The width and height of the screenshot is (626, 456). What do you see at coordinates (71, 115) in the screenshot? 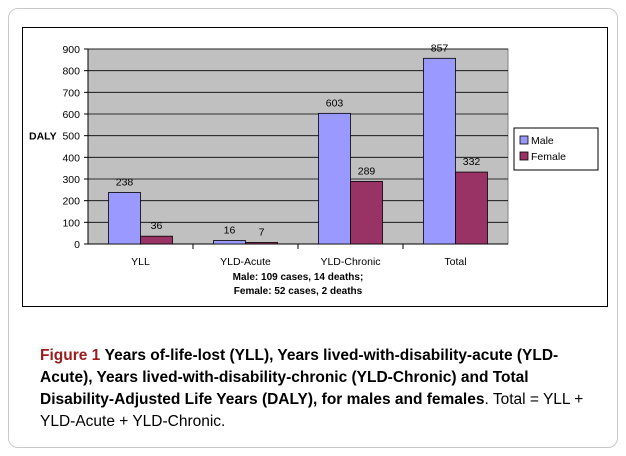
I see `y-tick-label: 600` at bounding box center [71, 115].